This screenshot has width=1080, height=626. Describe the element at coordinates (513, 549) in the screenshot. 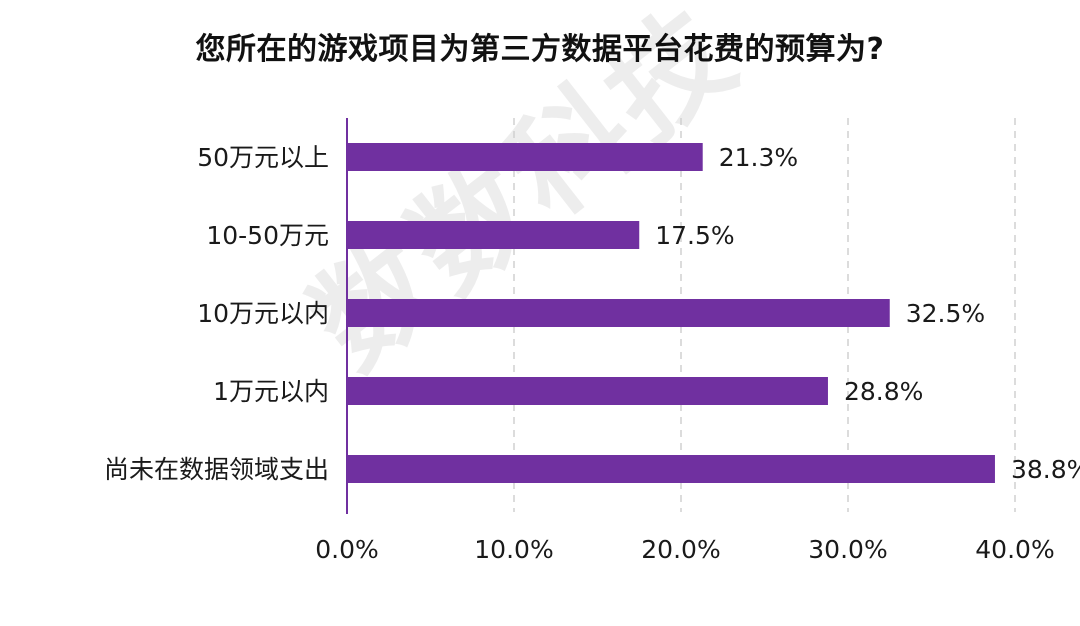

I see `x-tick-label: 10.0%` at that location.